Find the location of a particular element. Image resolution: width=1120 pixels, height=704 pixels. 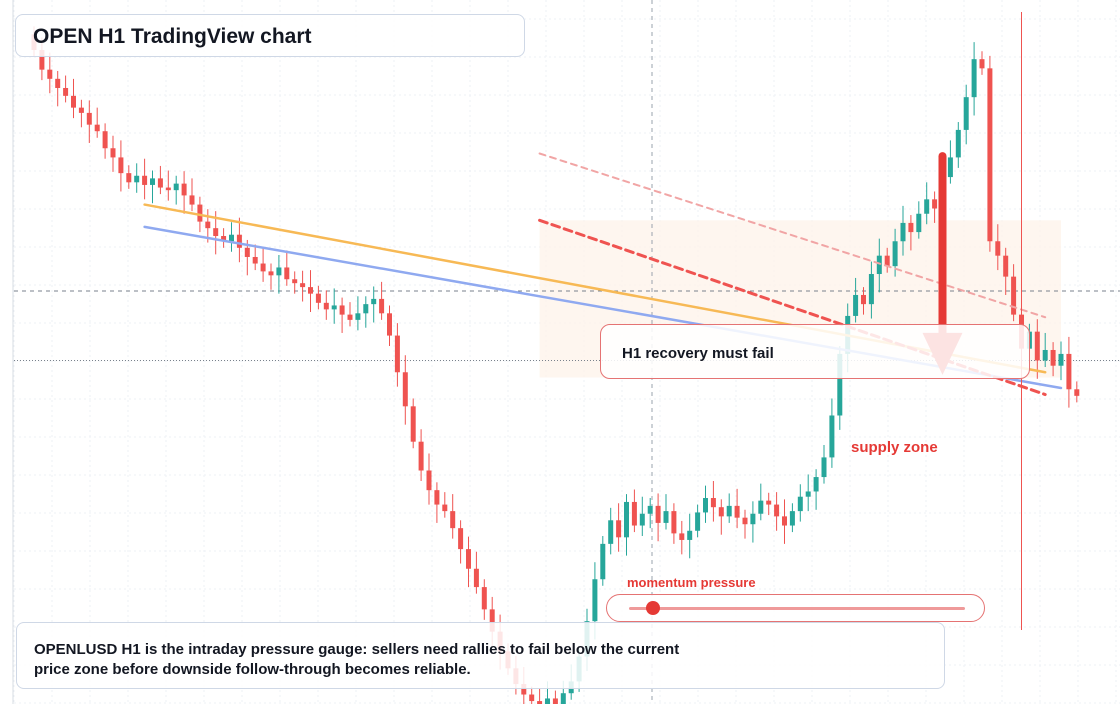

title-panel: OPEN H1 TradingView chart is located at coordinates (270, 35).